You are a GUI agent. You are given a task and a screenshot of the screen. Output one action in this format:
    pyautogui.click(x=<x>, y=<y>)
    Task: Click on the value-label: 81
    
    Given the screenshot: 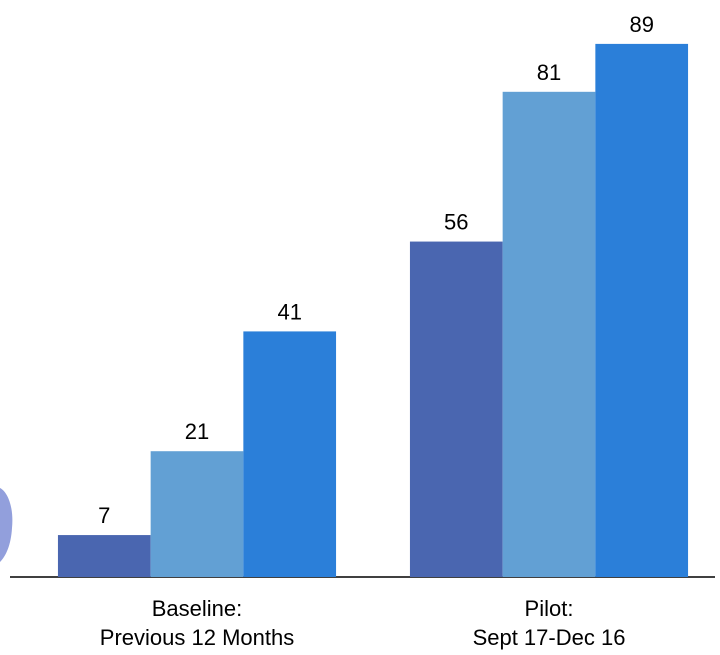 What is the action you would take?
    pyautogui.click(x=549, y=72)
    